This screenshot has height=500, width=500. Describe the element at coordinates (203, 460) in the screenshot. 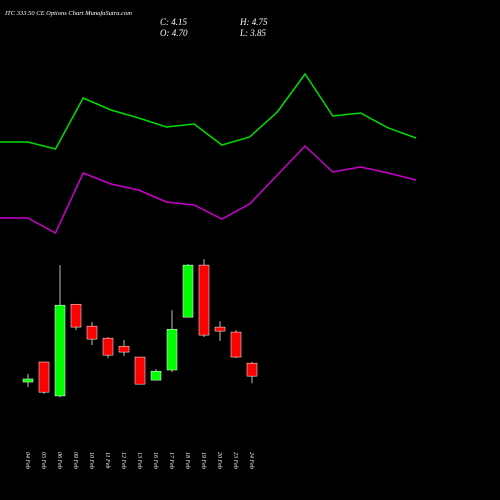

I see `x-tick-label: 19 Feb` at that location.